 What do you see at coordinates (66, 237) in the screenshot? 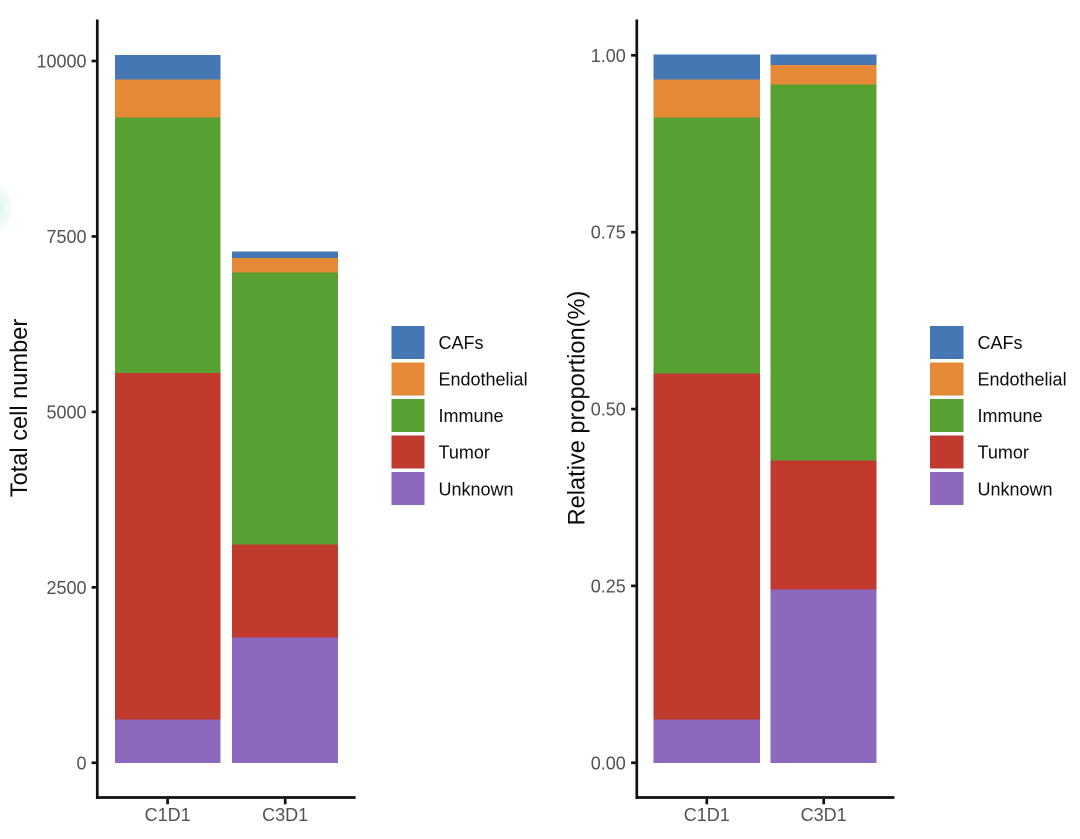
I see `svg-text: 7500` at bounding box center [66, 237].